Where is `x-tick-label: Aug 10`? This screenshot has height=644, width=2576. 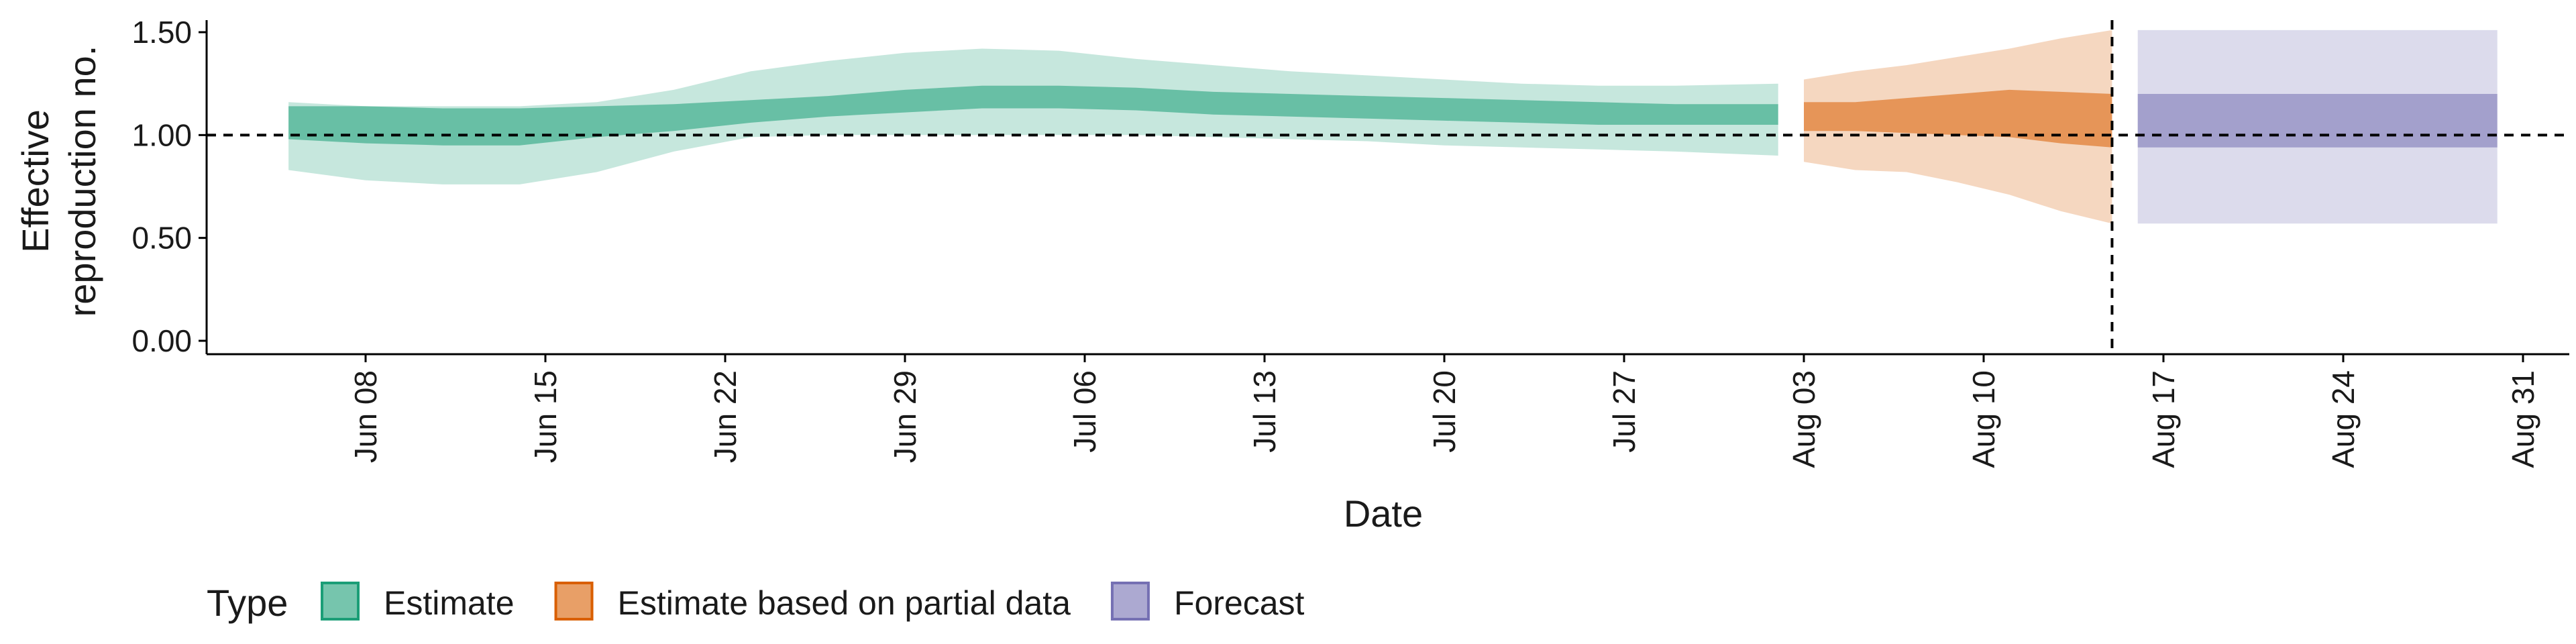 x-tick-label: Aug 10 is located at coordinates (1983, 419).